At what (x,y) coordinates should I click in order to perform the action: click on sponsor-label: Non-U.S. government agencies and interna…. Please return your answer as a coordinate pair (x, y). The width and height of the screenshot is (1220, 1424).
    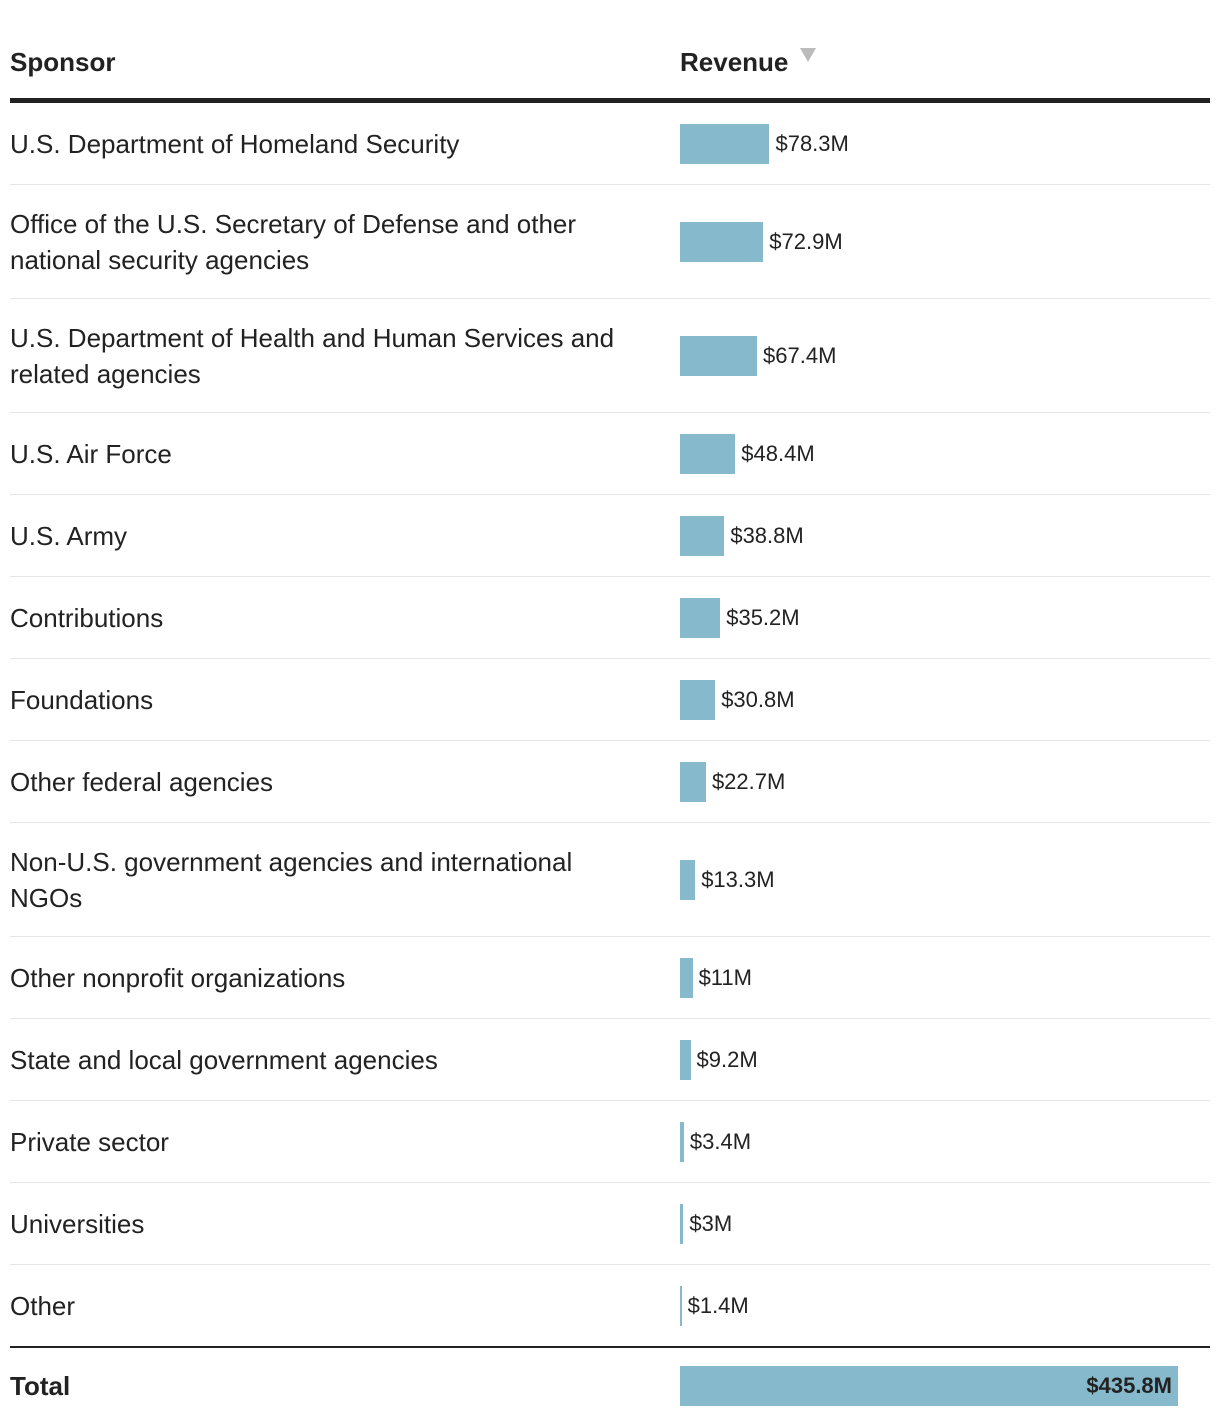
    Looking at the image, I should click on (291, 880).